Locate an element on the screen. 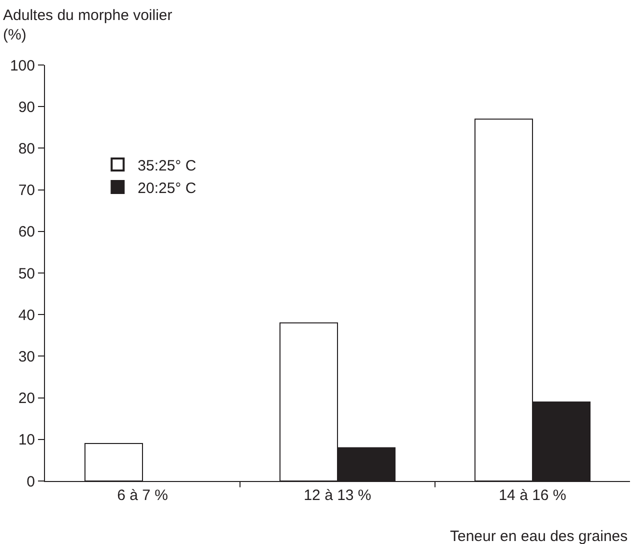  y-tick-label: 50 is located at coordinates (26, 273).